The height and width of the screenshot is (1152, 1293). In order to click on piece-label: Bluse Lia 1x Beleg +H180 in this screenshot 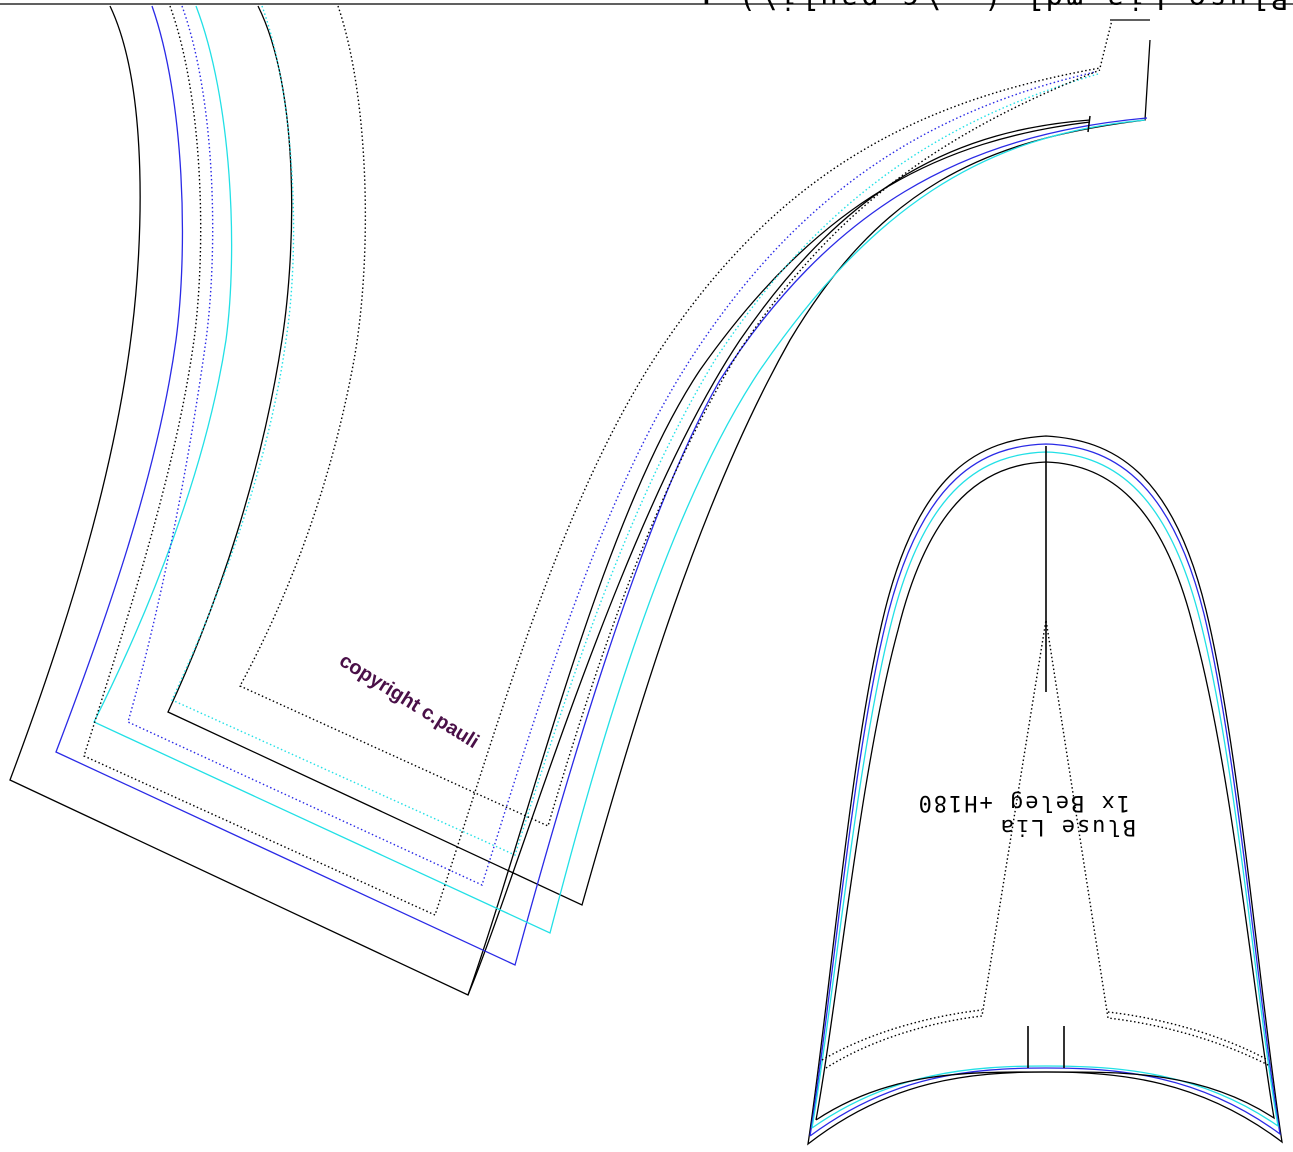, I will do `click(1026, 814)`.